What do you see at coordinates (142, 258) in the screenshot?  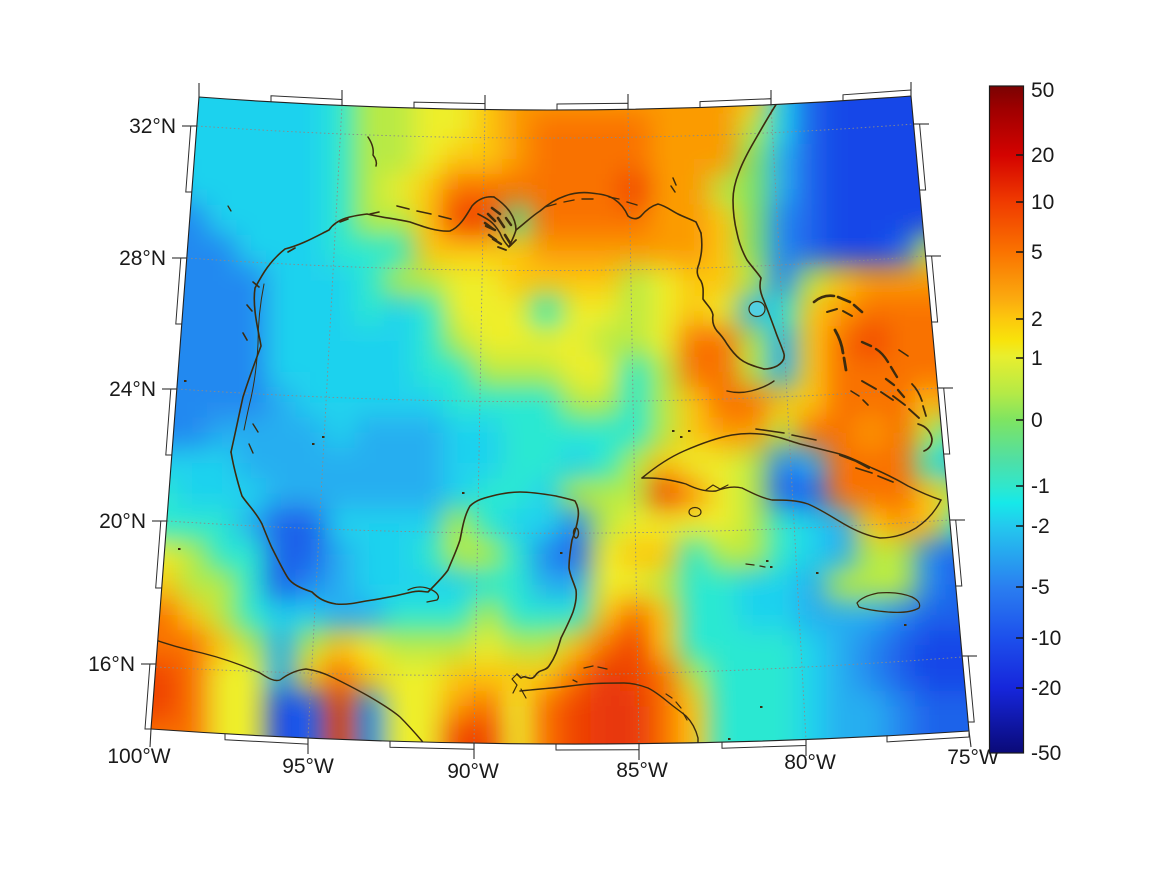 I see `svg-text: 28°N` at bounding box center [142, 258].